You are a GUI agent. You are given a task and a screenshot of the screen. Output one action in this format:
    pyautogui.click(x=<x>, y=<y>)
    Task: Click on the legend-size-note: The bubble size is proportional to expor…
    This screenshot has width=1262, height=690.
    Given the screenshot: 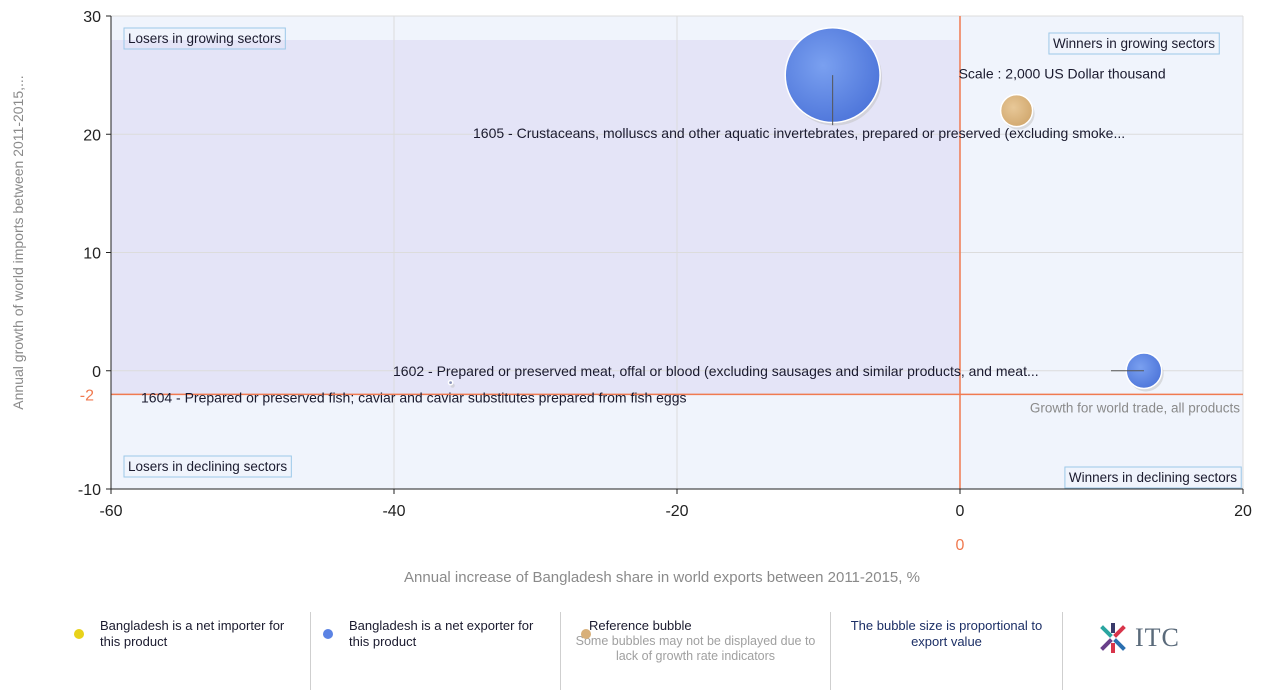 What is the action you would take?
    pyautogui.click(x=947, y=651)
    